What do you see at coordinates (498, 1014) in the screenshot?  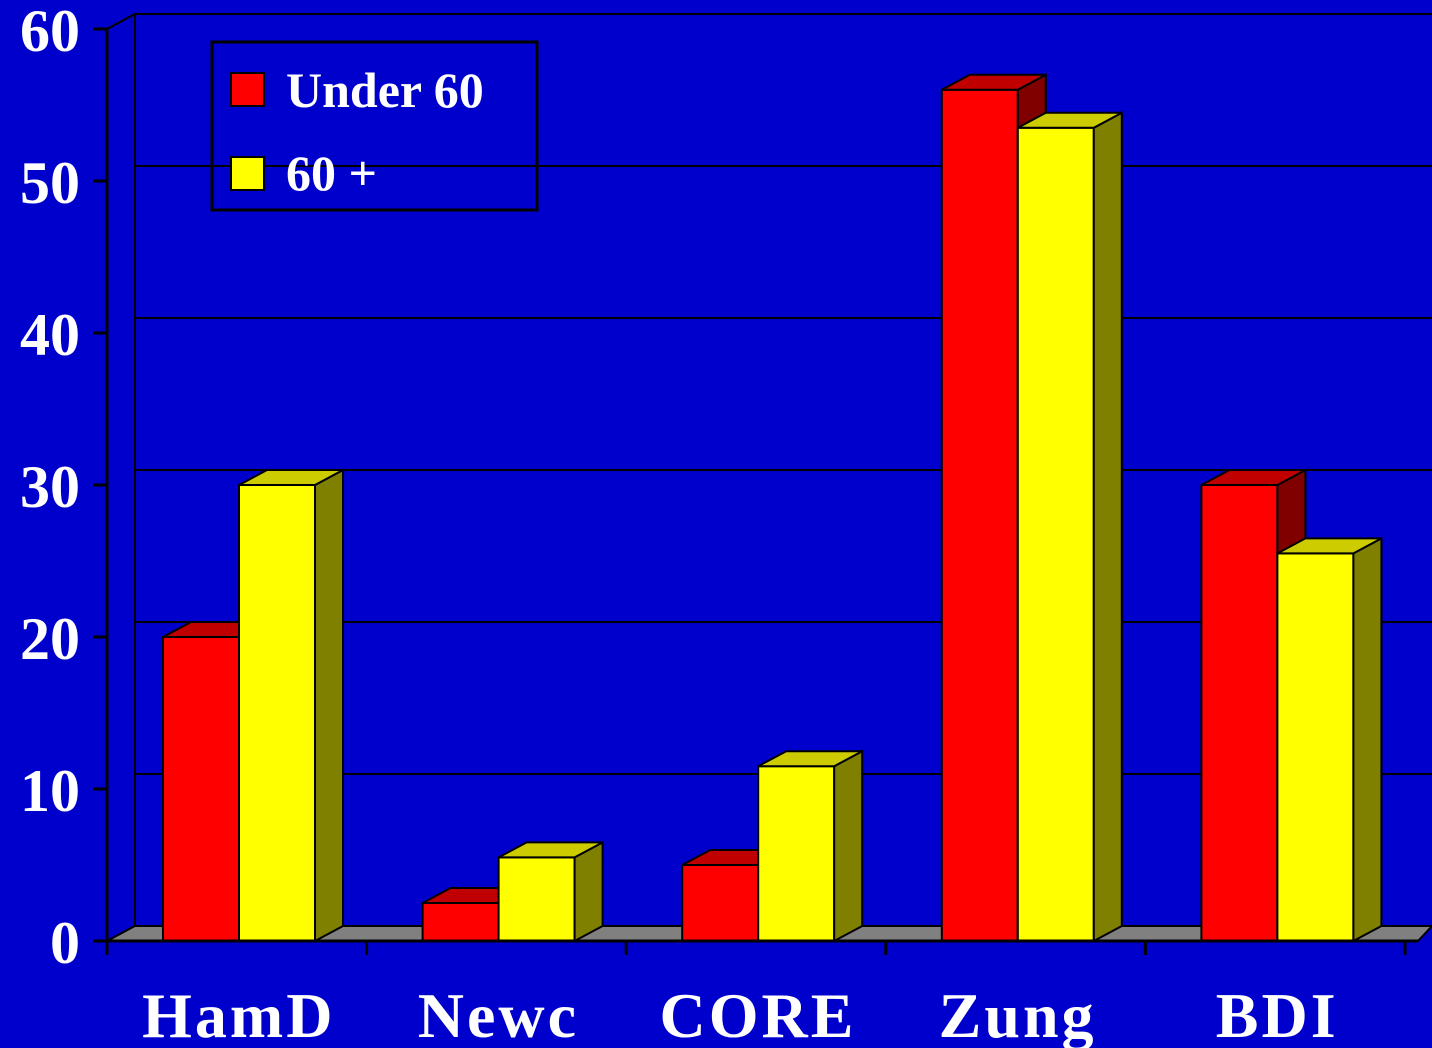 I see `x-tick-label-newc: Newc` at bounding box center [498, 1014].